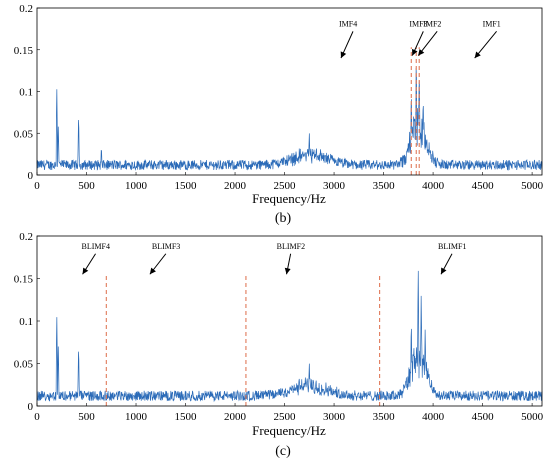 The height and width of the screenshot is (464, 550). I want to click on annotation-label: IMF1, so click(492, 23).